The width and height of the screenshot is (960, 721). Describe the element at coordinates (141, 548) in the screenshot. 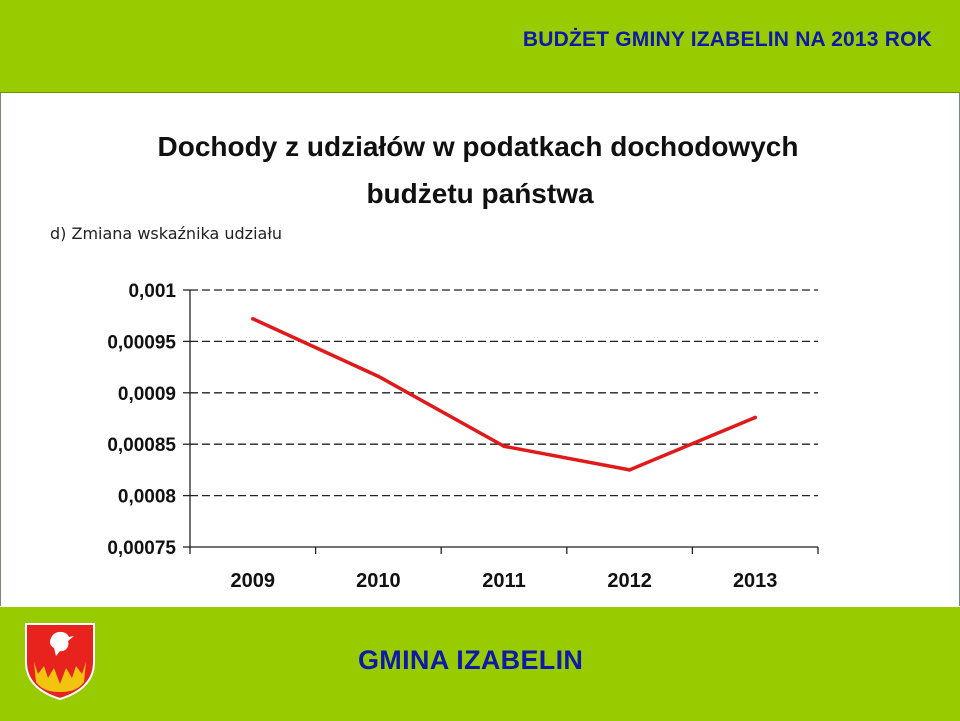

I see `y-tick-label: 0,00075` at that location.